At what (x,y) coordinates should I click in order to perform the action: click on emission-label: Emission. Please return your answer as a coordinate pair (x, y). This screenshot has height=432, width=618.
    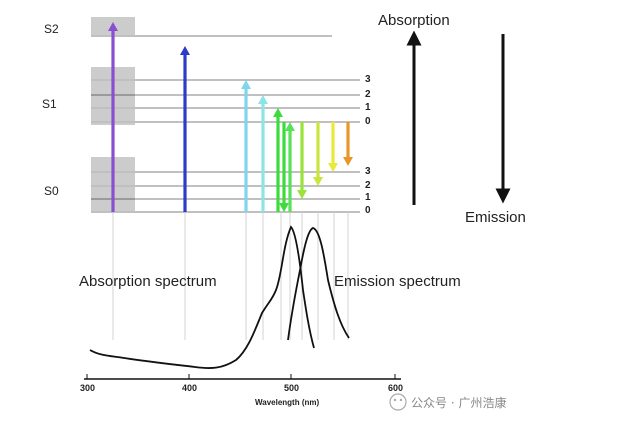
    Looking at the image, I should click on (495, 217).